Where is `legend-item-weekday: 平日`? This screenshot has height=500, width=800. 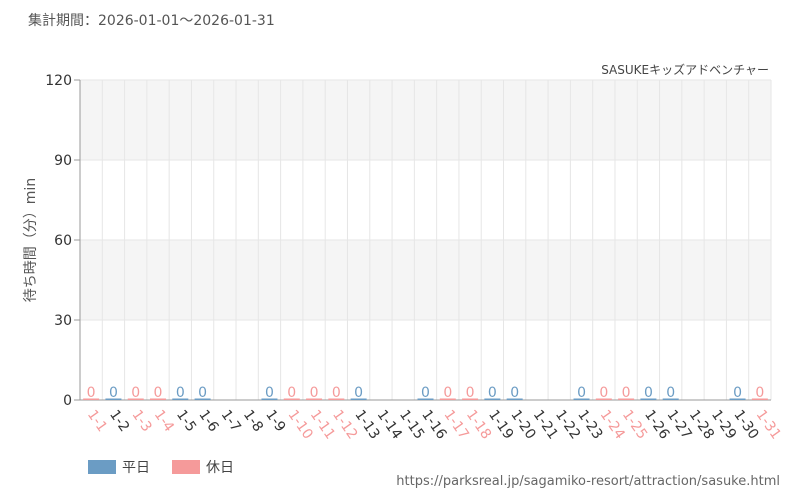
legend-item-weekday: 平日 is located at coordinates (119, 467).